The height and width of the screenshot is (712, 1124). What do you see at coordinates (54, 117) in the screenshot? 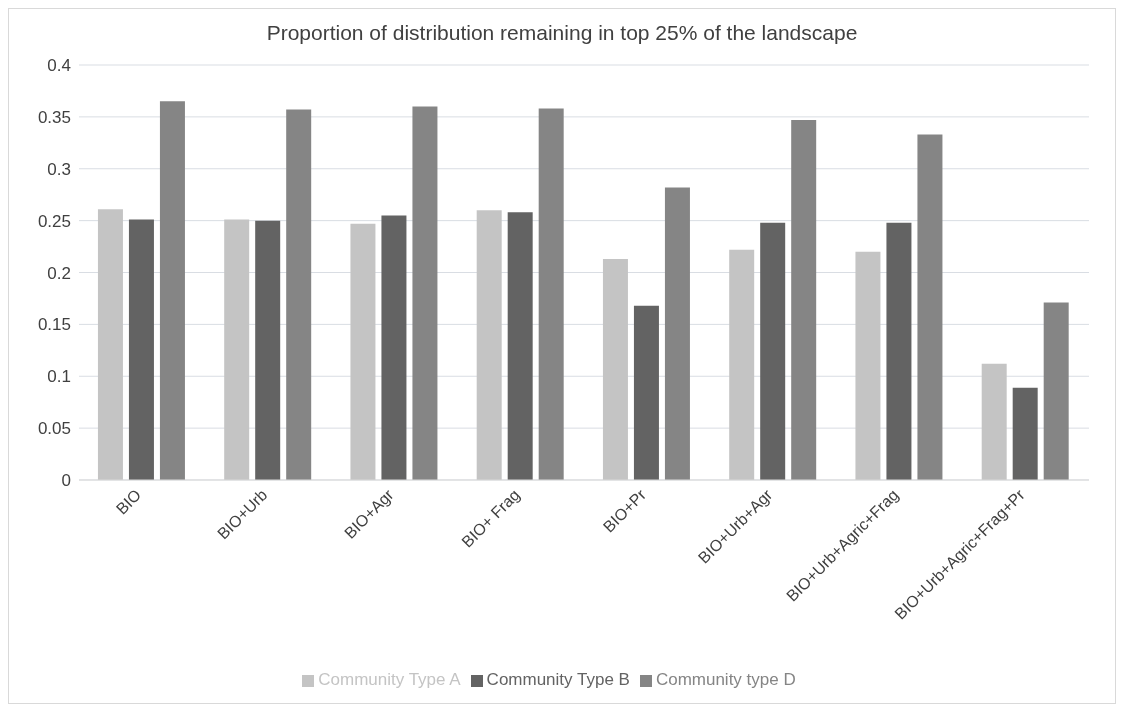
I see `y-tick-label: 0.35` at bounding box center [54, 117].